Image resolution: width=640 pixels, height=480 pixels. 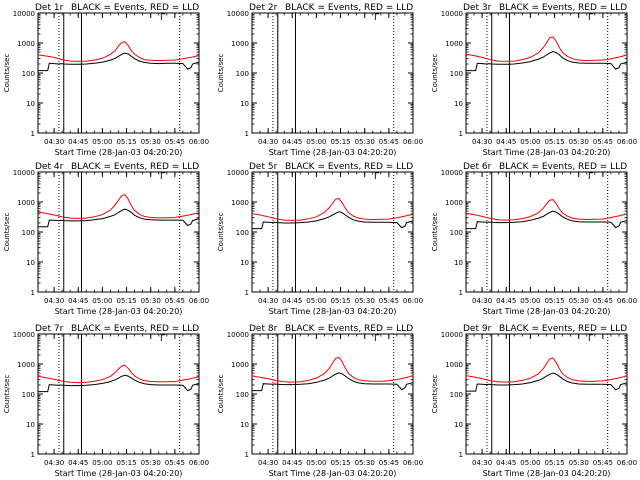 I want to click on panel-title-label: Det 6r, so click(x=477, y=167).